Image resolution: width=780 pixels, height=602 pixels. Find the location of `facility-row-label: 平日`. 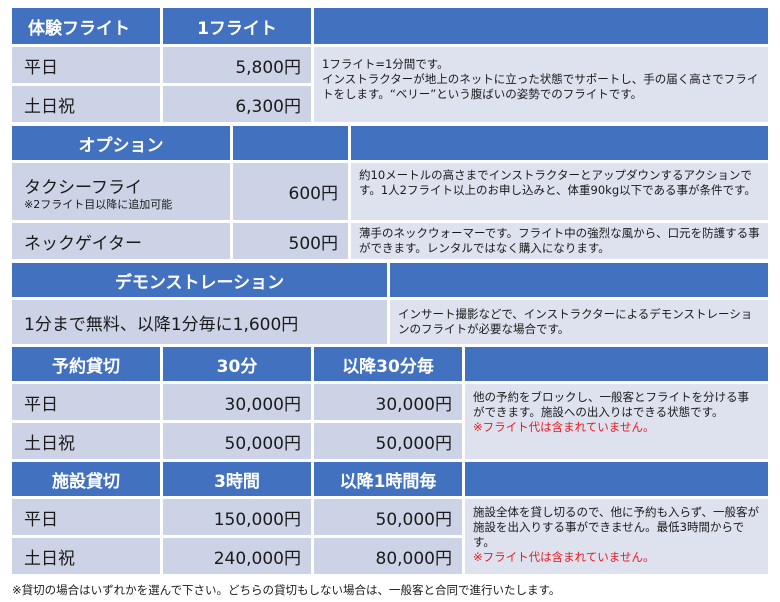

facility-row-label: 平日 is located at coordinates (86, 517).